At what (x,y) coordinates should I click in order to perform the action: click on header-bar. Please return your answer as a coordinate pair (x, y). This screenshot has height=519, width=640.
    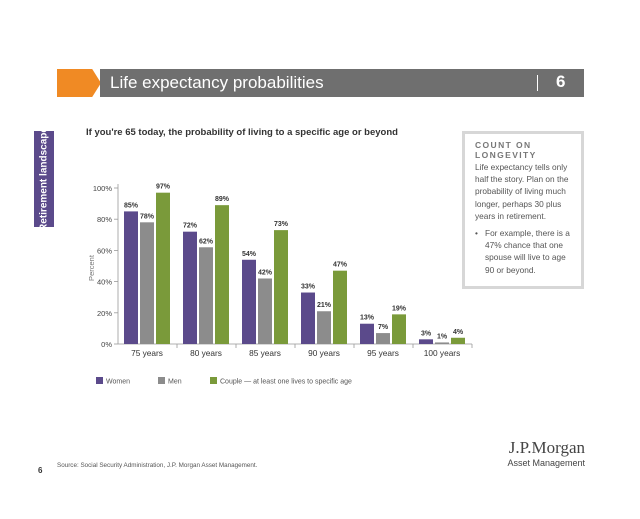
    Looking at the image, I should click on (342, 83).